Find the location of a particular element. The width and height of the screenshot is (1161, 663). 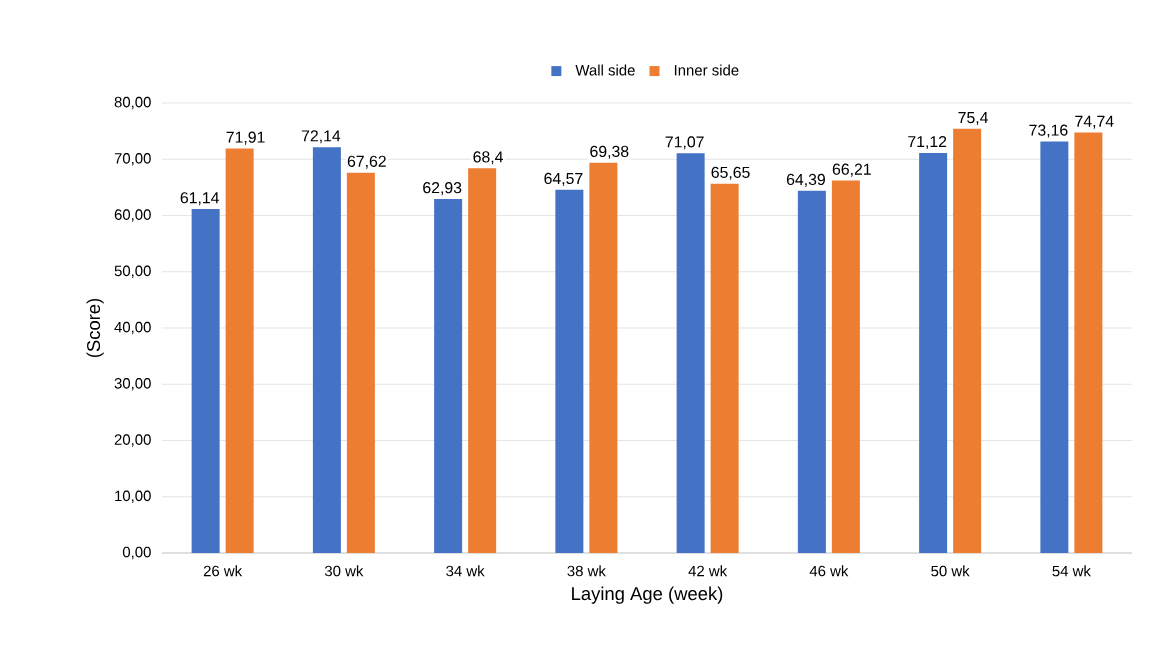

data-label: 67,62 is located at coordinates (366, 162).